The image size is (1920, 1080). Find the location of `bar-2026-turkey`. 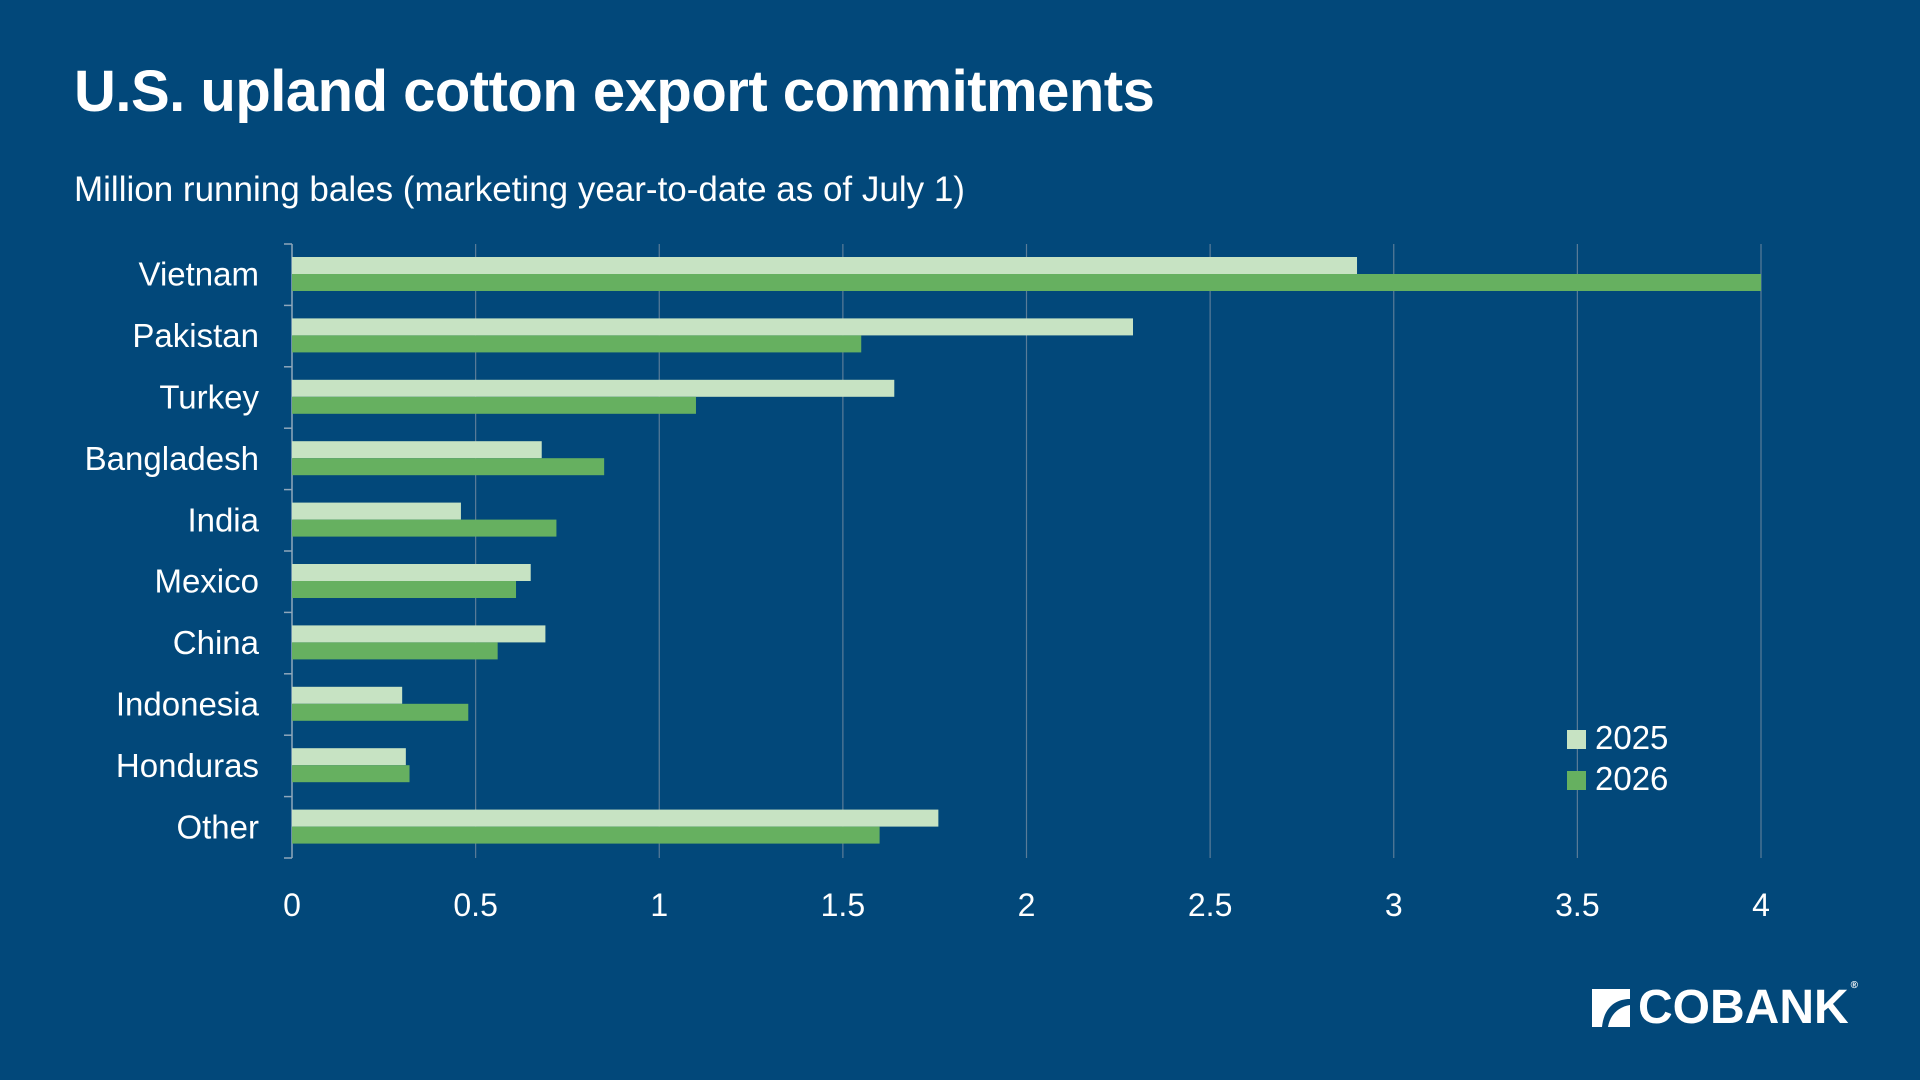

bar-2026-turkey is located at coordinates (494, 405).